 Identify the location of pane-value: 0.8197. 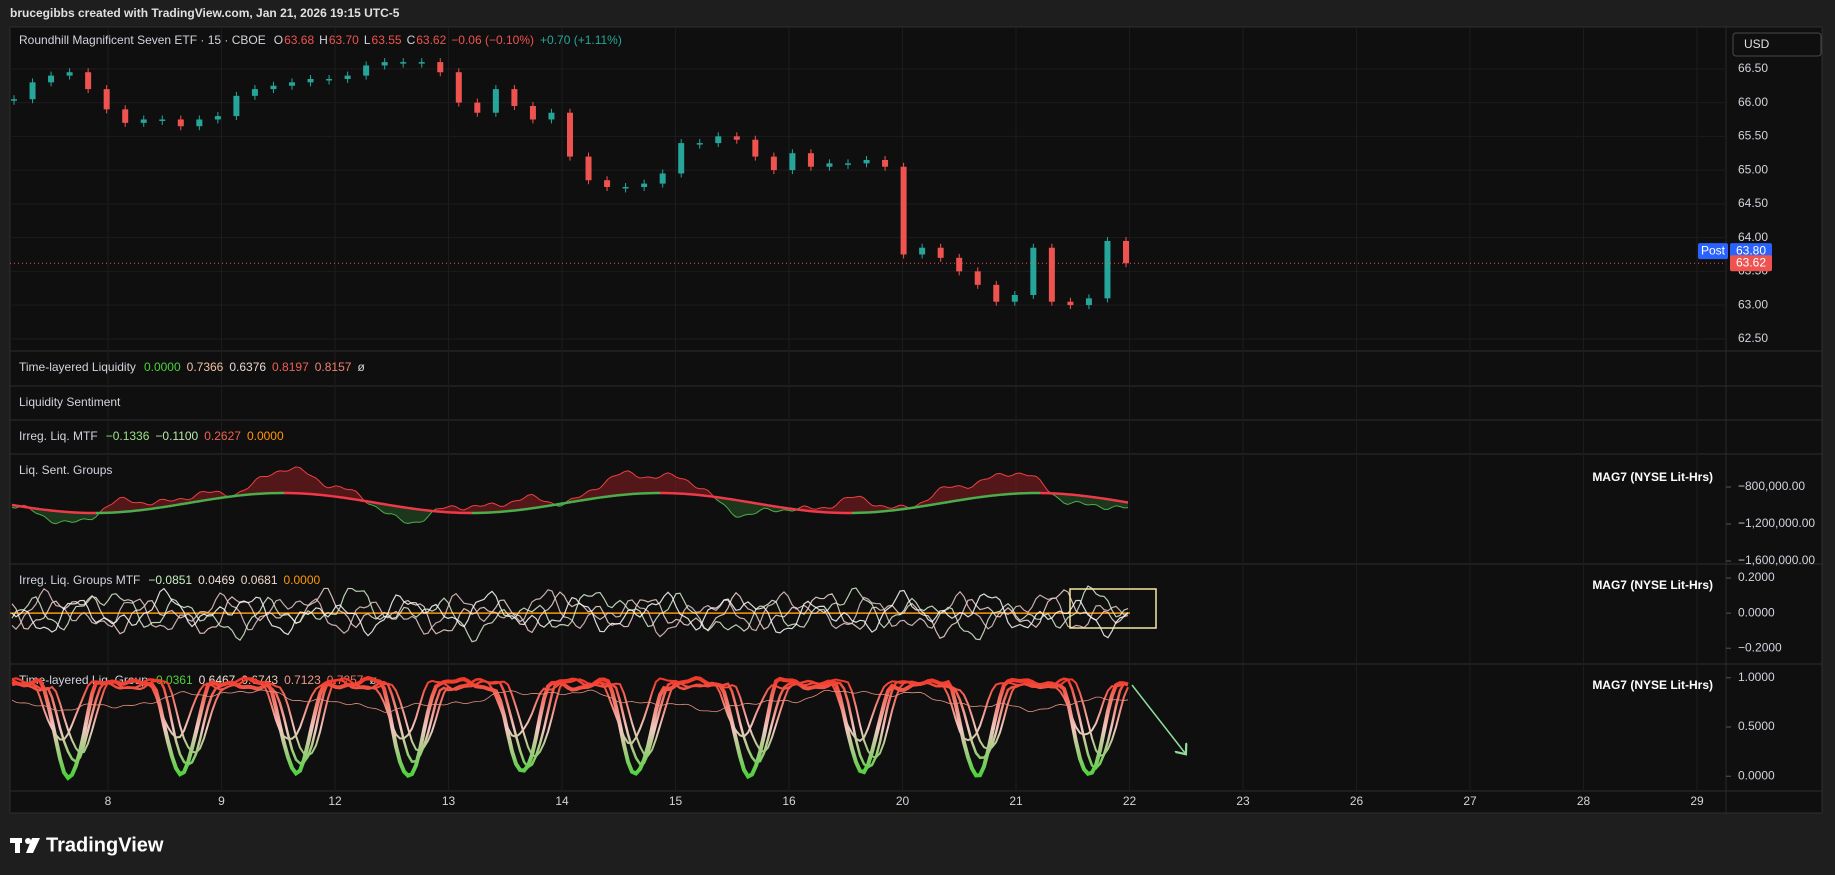
(290, 367).